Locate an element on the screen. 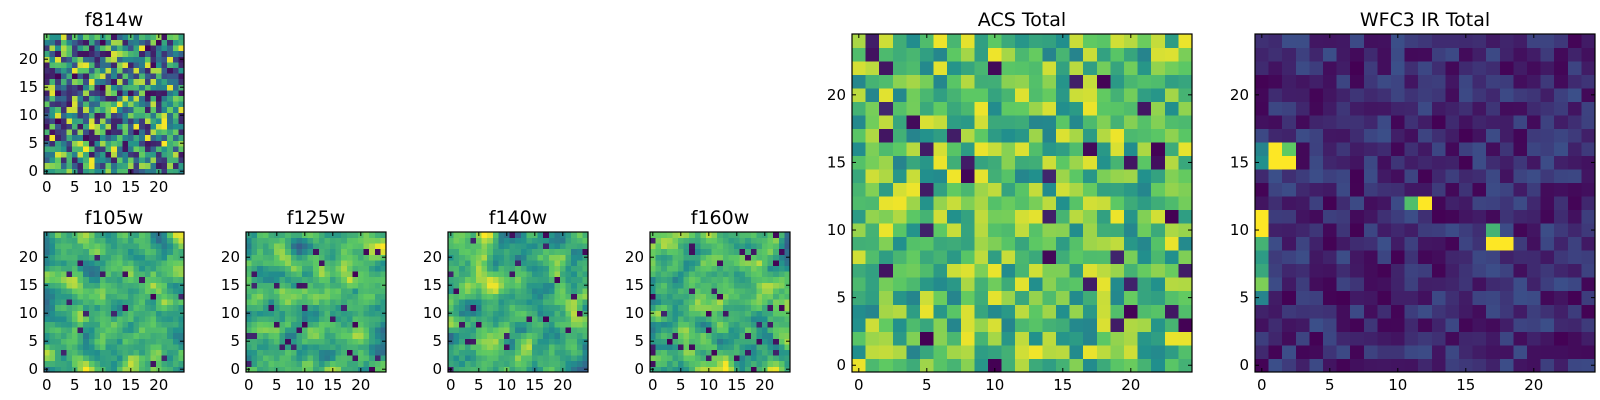 The width and height of the screenshot is (1600, 400). x-tick-label: 15 is located at coordinates (130, 187).